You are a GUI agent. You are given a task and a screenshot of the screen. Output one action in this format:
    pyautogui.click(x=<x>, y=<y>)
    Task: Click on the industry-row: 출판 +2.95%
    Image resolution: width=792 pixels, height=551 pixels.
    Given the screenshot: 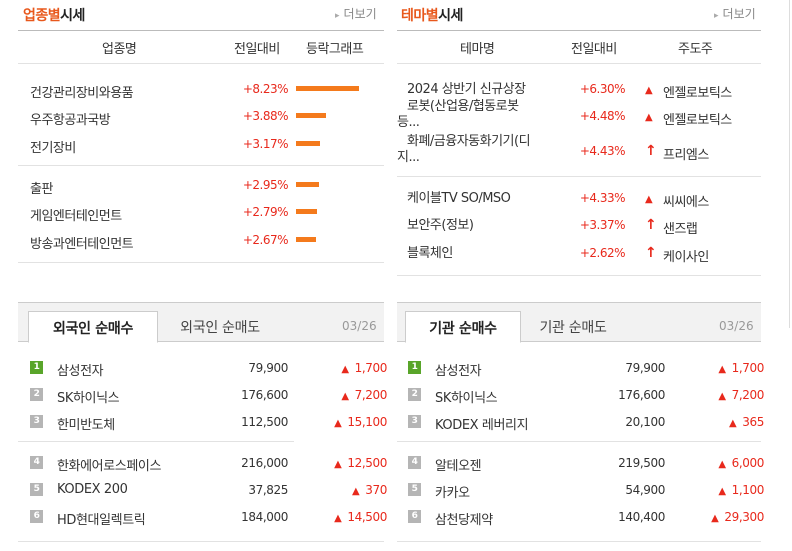 What is the action you would take?
    pyautogui.click(x=200, y=185)
    